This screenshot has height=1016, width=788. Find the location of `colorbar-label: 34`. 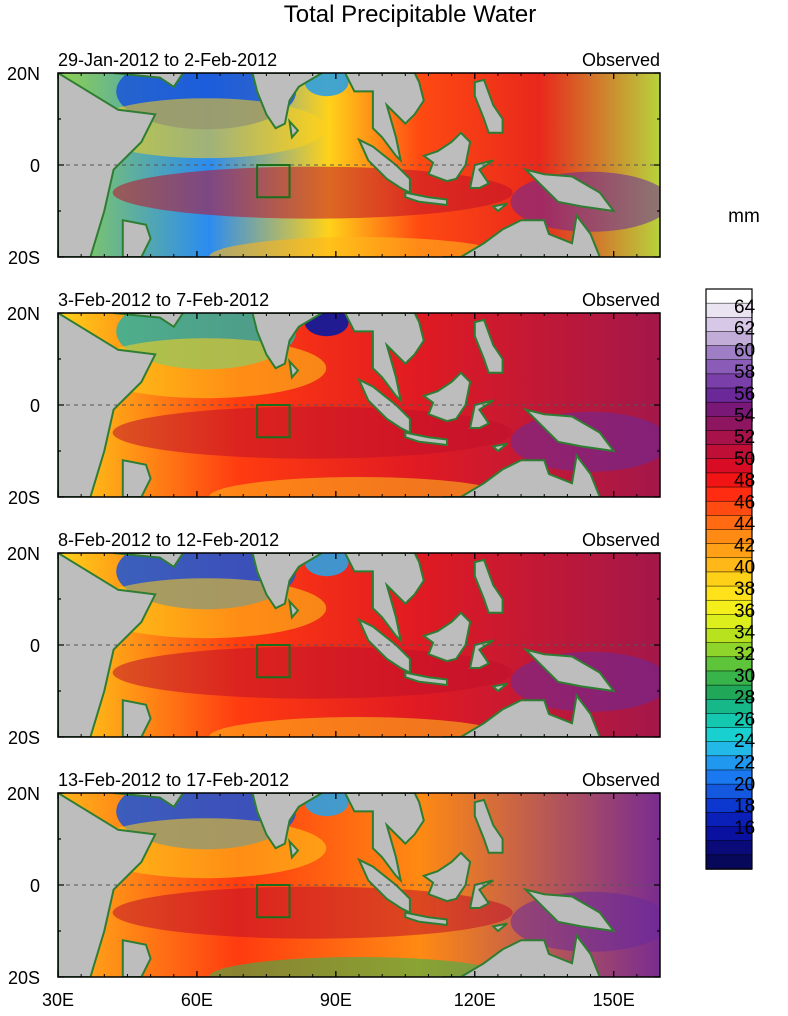

colorbar-label: 34 is located at coordinates (745, 633).